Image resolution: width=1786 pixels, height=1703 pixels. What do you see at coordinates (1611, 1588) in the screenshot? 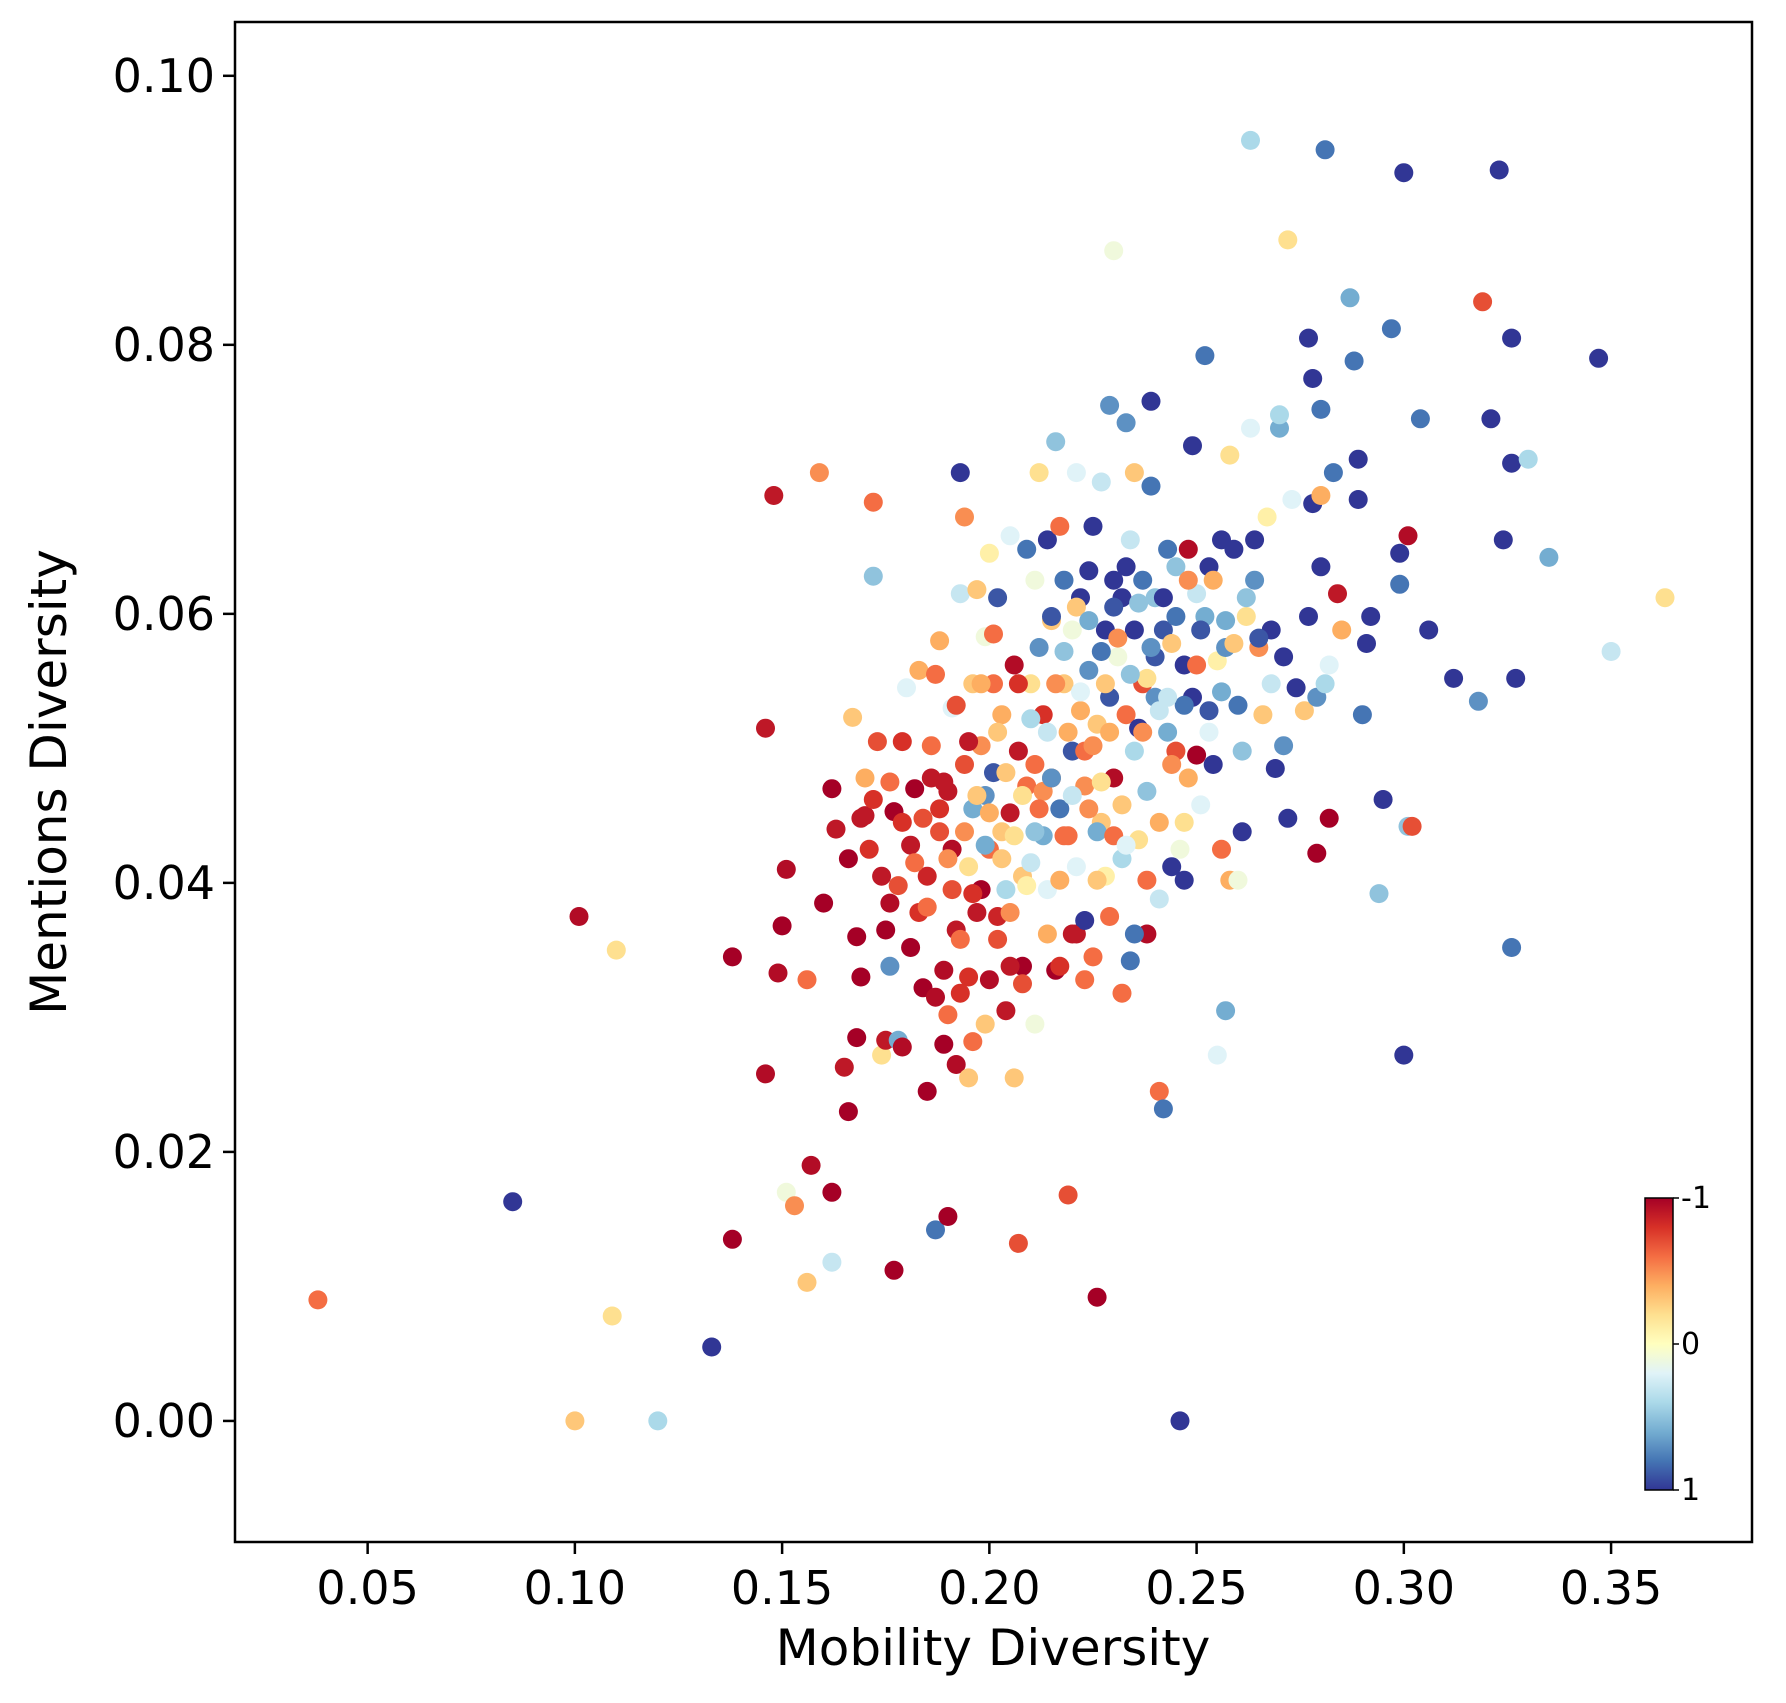
I see `x-tick-label: 0.35` at bounding box center [1611, 1588].